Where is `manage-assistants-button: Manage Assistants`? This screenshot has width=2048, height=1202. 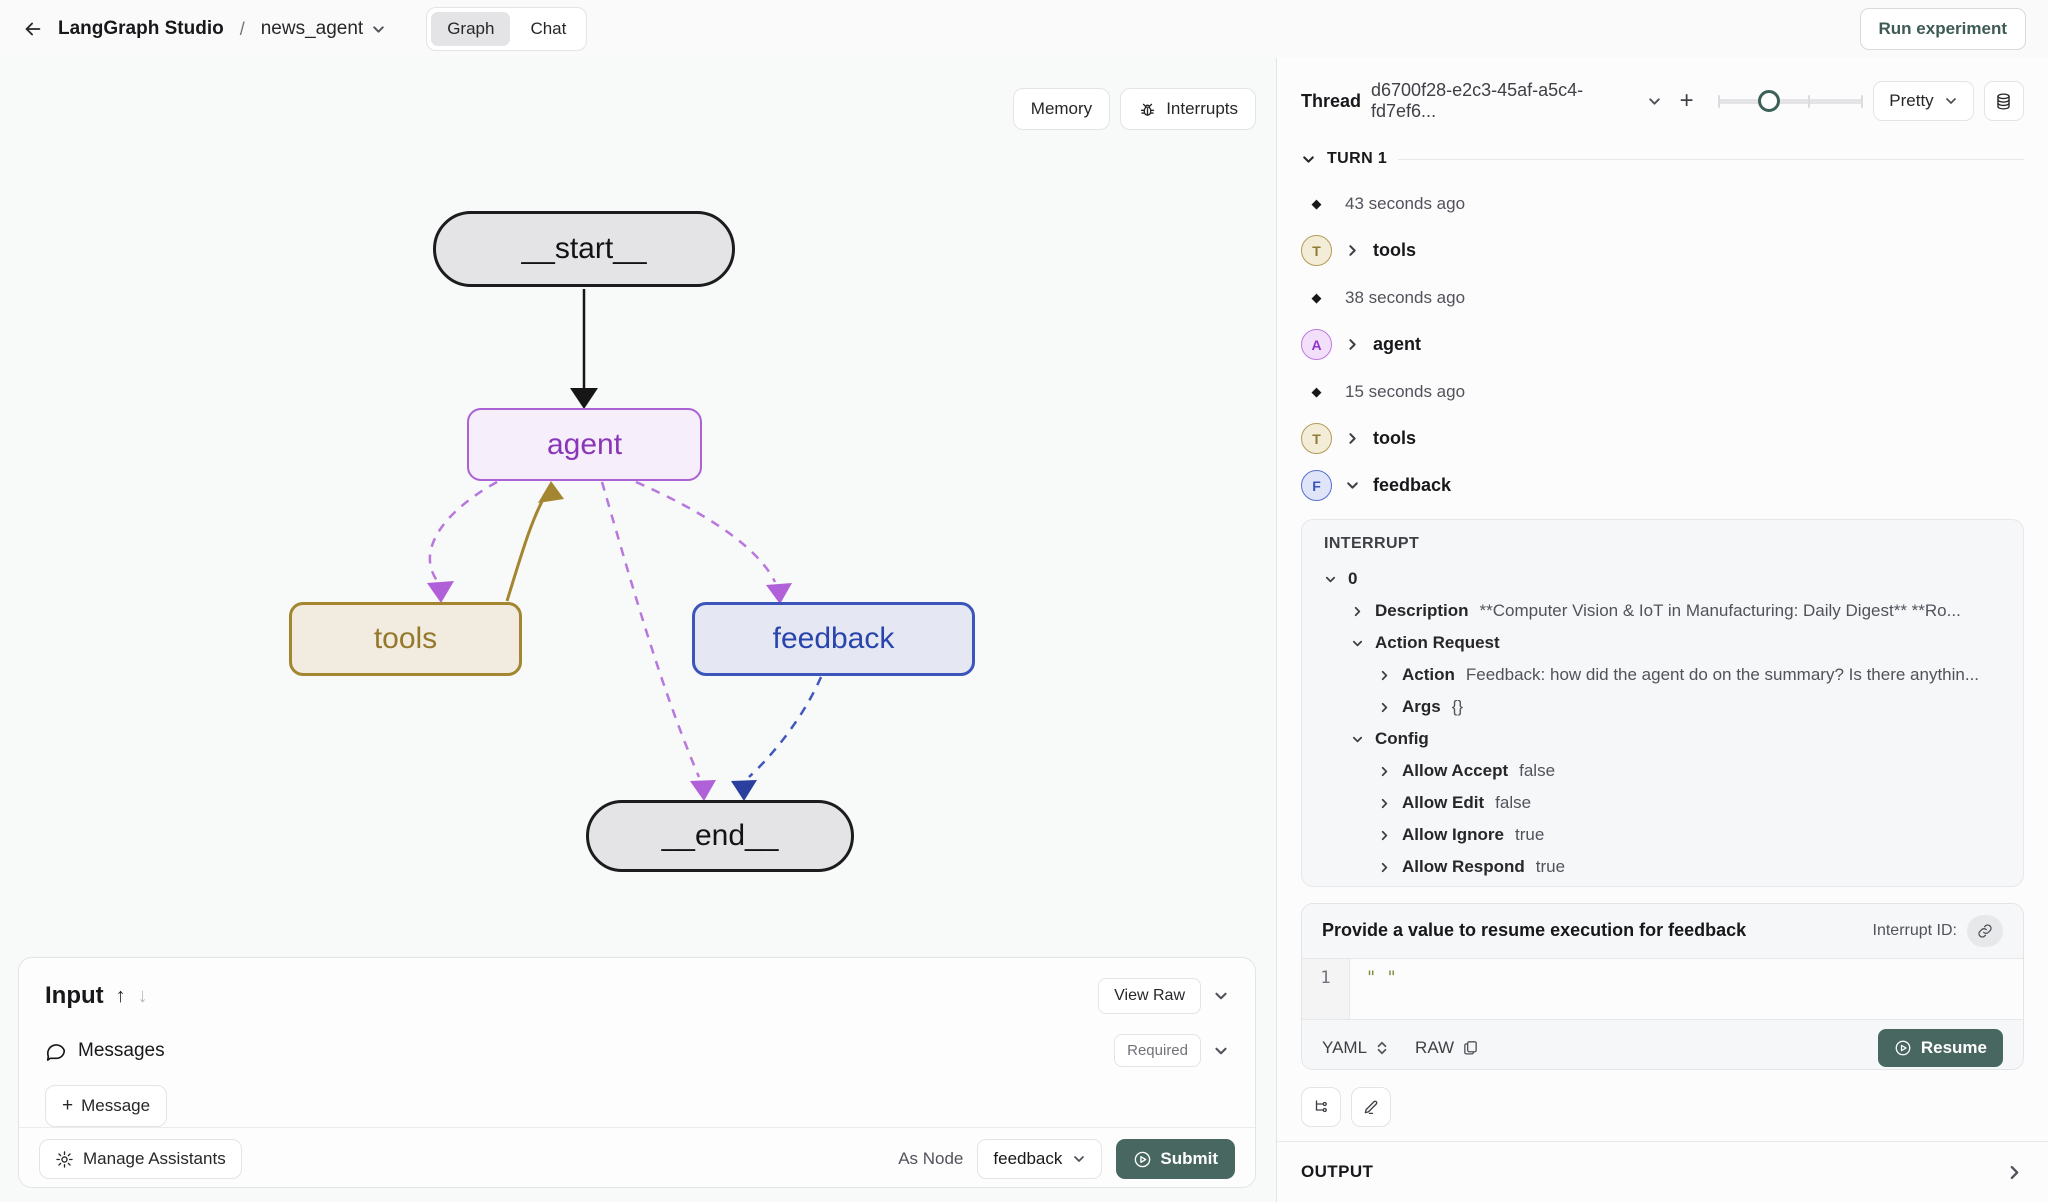 manage-assistants-button: Manage Assistants is located at coordinates (140, 1159).